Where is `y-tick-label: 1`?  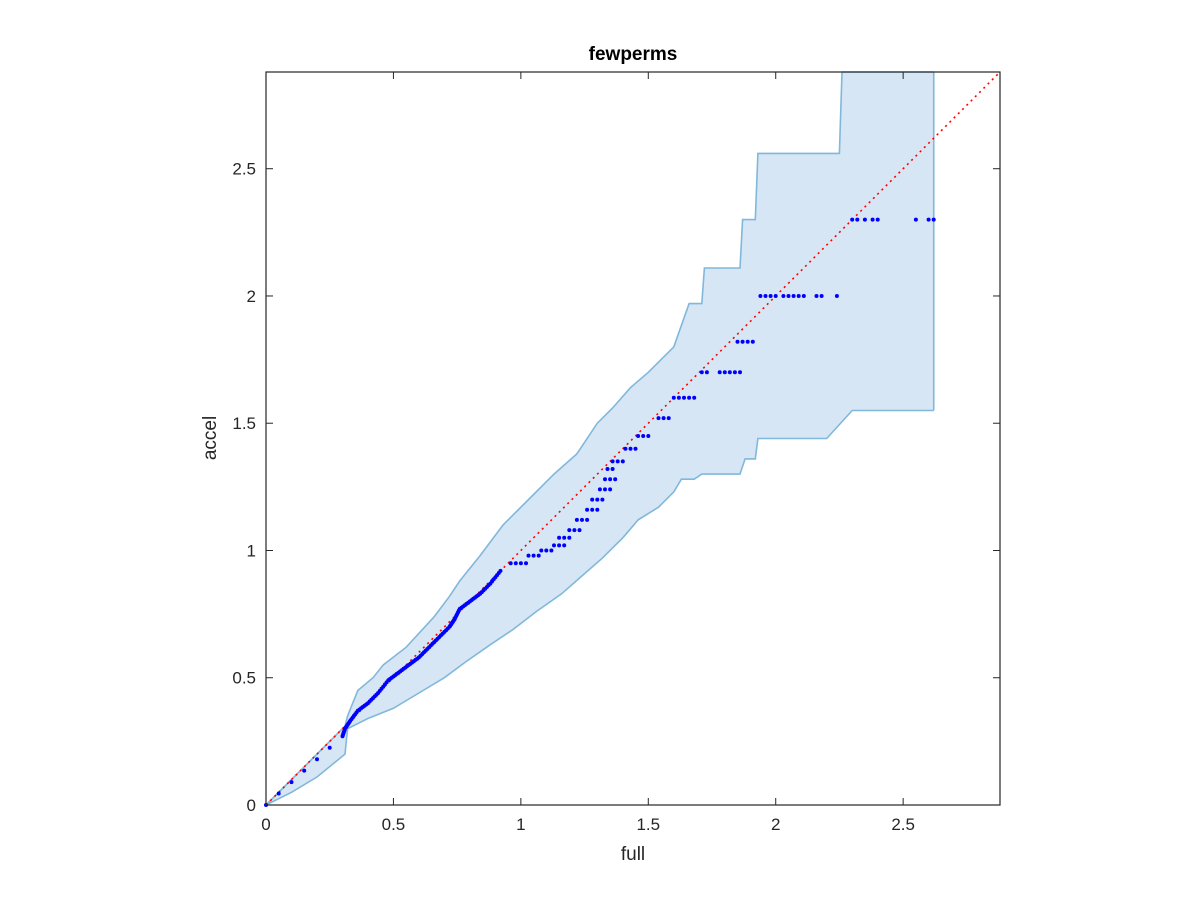 y-tick-label: 1 is located at coordinates (251, 550).